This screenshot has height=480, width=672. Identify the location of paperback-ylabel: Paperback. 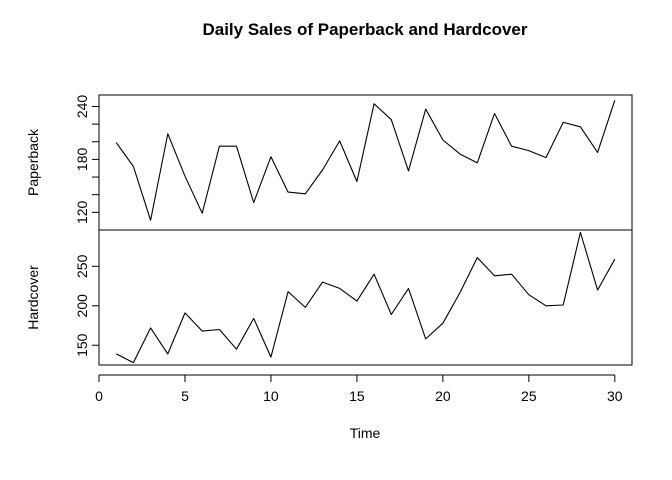
(33, 162).